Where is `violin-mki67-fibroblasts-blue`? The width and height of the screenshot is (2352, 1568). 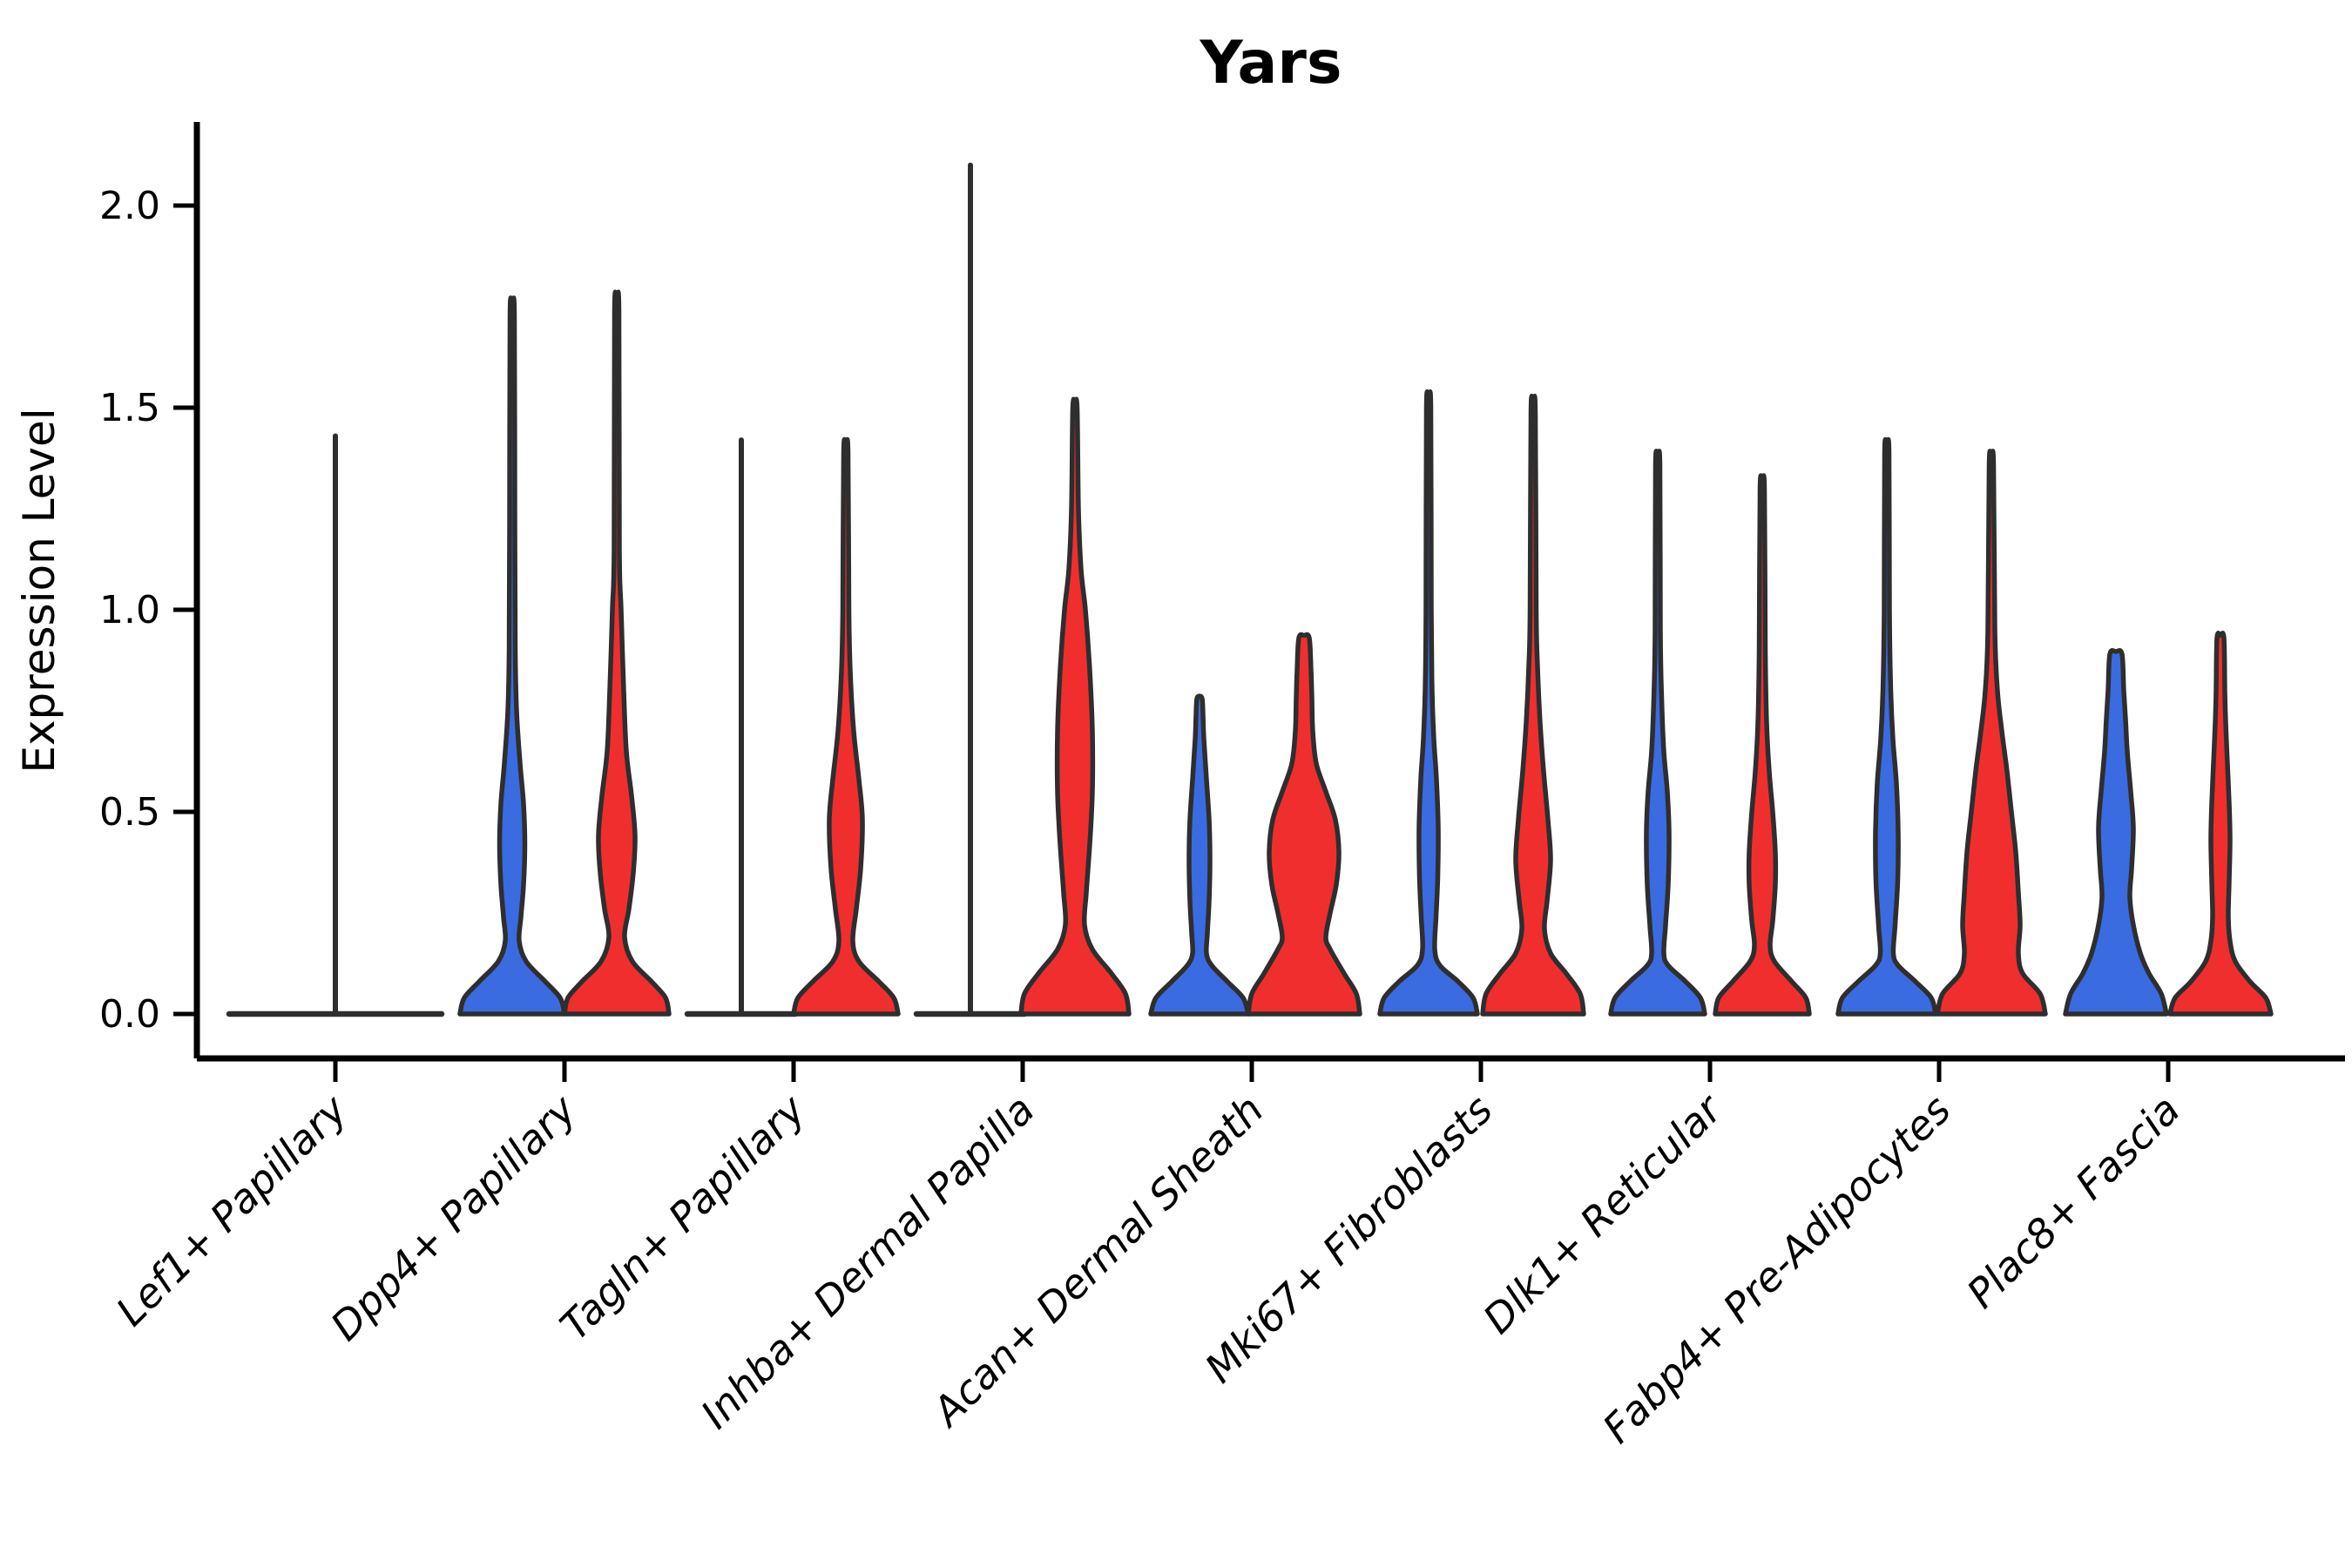
violin-mki67-fibroblasts-blue is located at coordinates (1428, 703).